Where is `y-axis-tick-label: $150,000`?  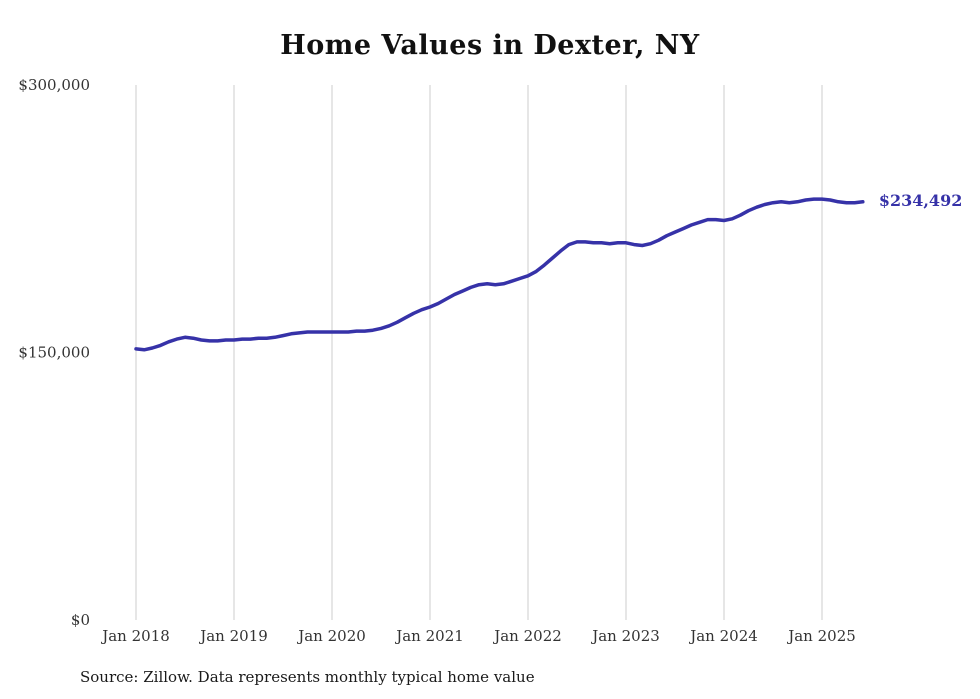 y-axis-tick-label: $150,000 is located at coordinates (54, 353).